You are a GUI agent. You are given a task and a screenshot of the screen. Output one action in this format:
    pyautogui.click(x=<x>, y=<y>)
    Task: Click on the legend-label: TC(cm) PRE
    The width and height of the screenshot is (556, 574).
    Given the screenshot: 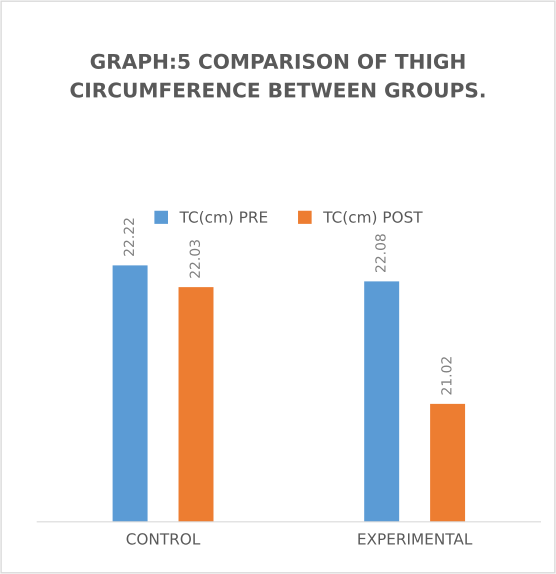 What is the action you would take?
    pyautogui.click(x=223, y=218)
    